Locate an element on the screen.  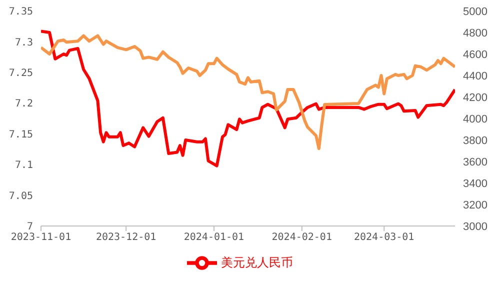
y2-tick-label: 3800 is located at coordinates (475, 140).